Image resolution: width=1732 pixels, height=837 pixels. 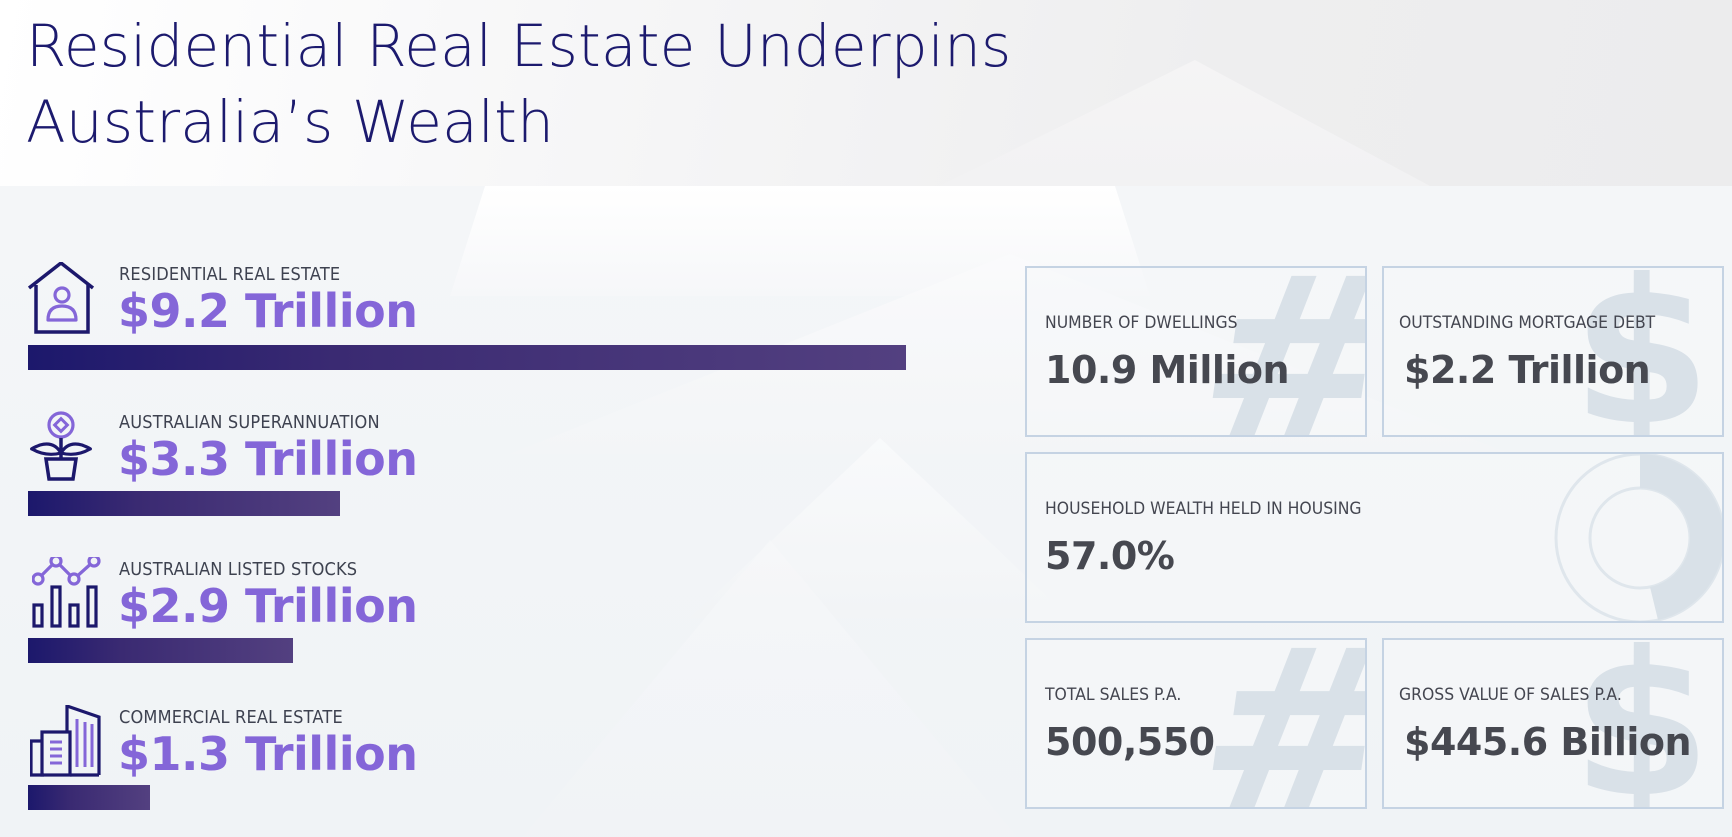 What do you see at coordinates (1374, 537) in the screenshot?
I see `kpi-card-household-wealth-in-housing: HOUSEHOLD WEALTH HELD IN HOUSING 57.0%` at bounding box center [1374, 537].